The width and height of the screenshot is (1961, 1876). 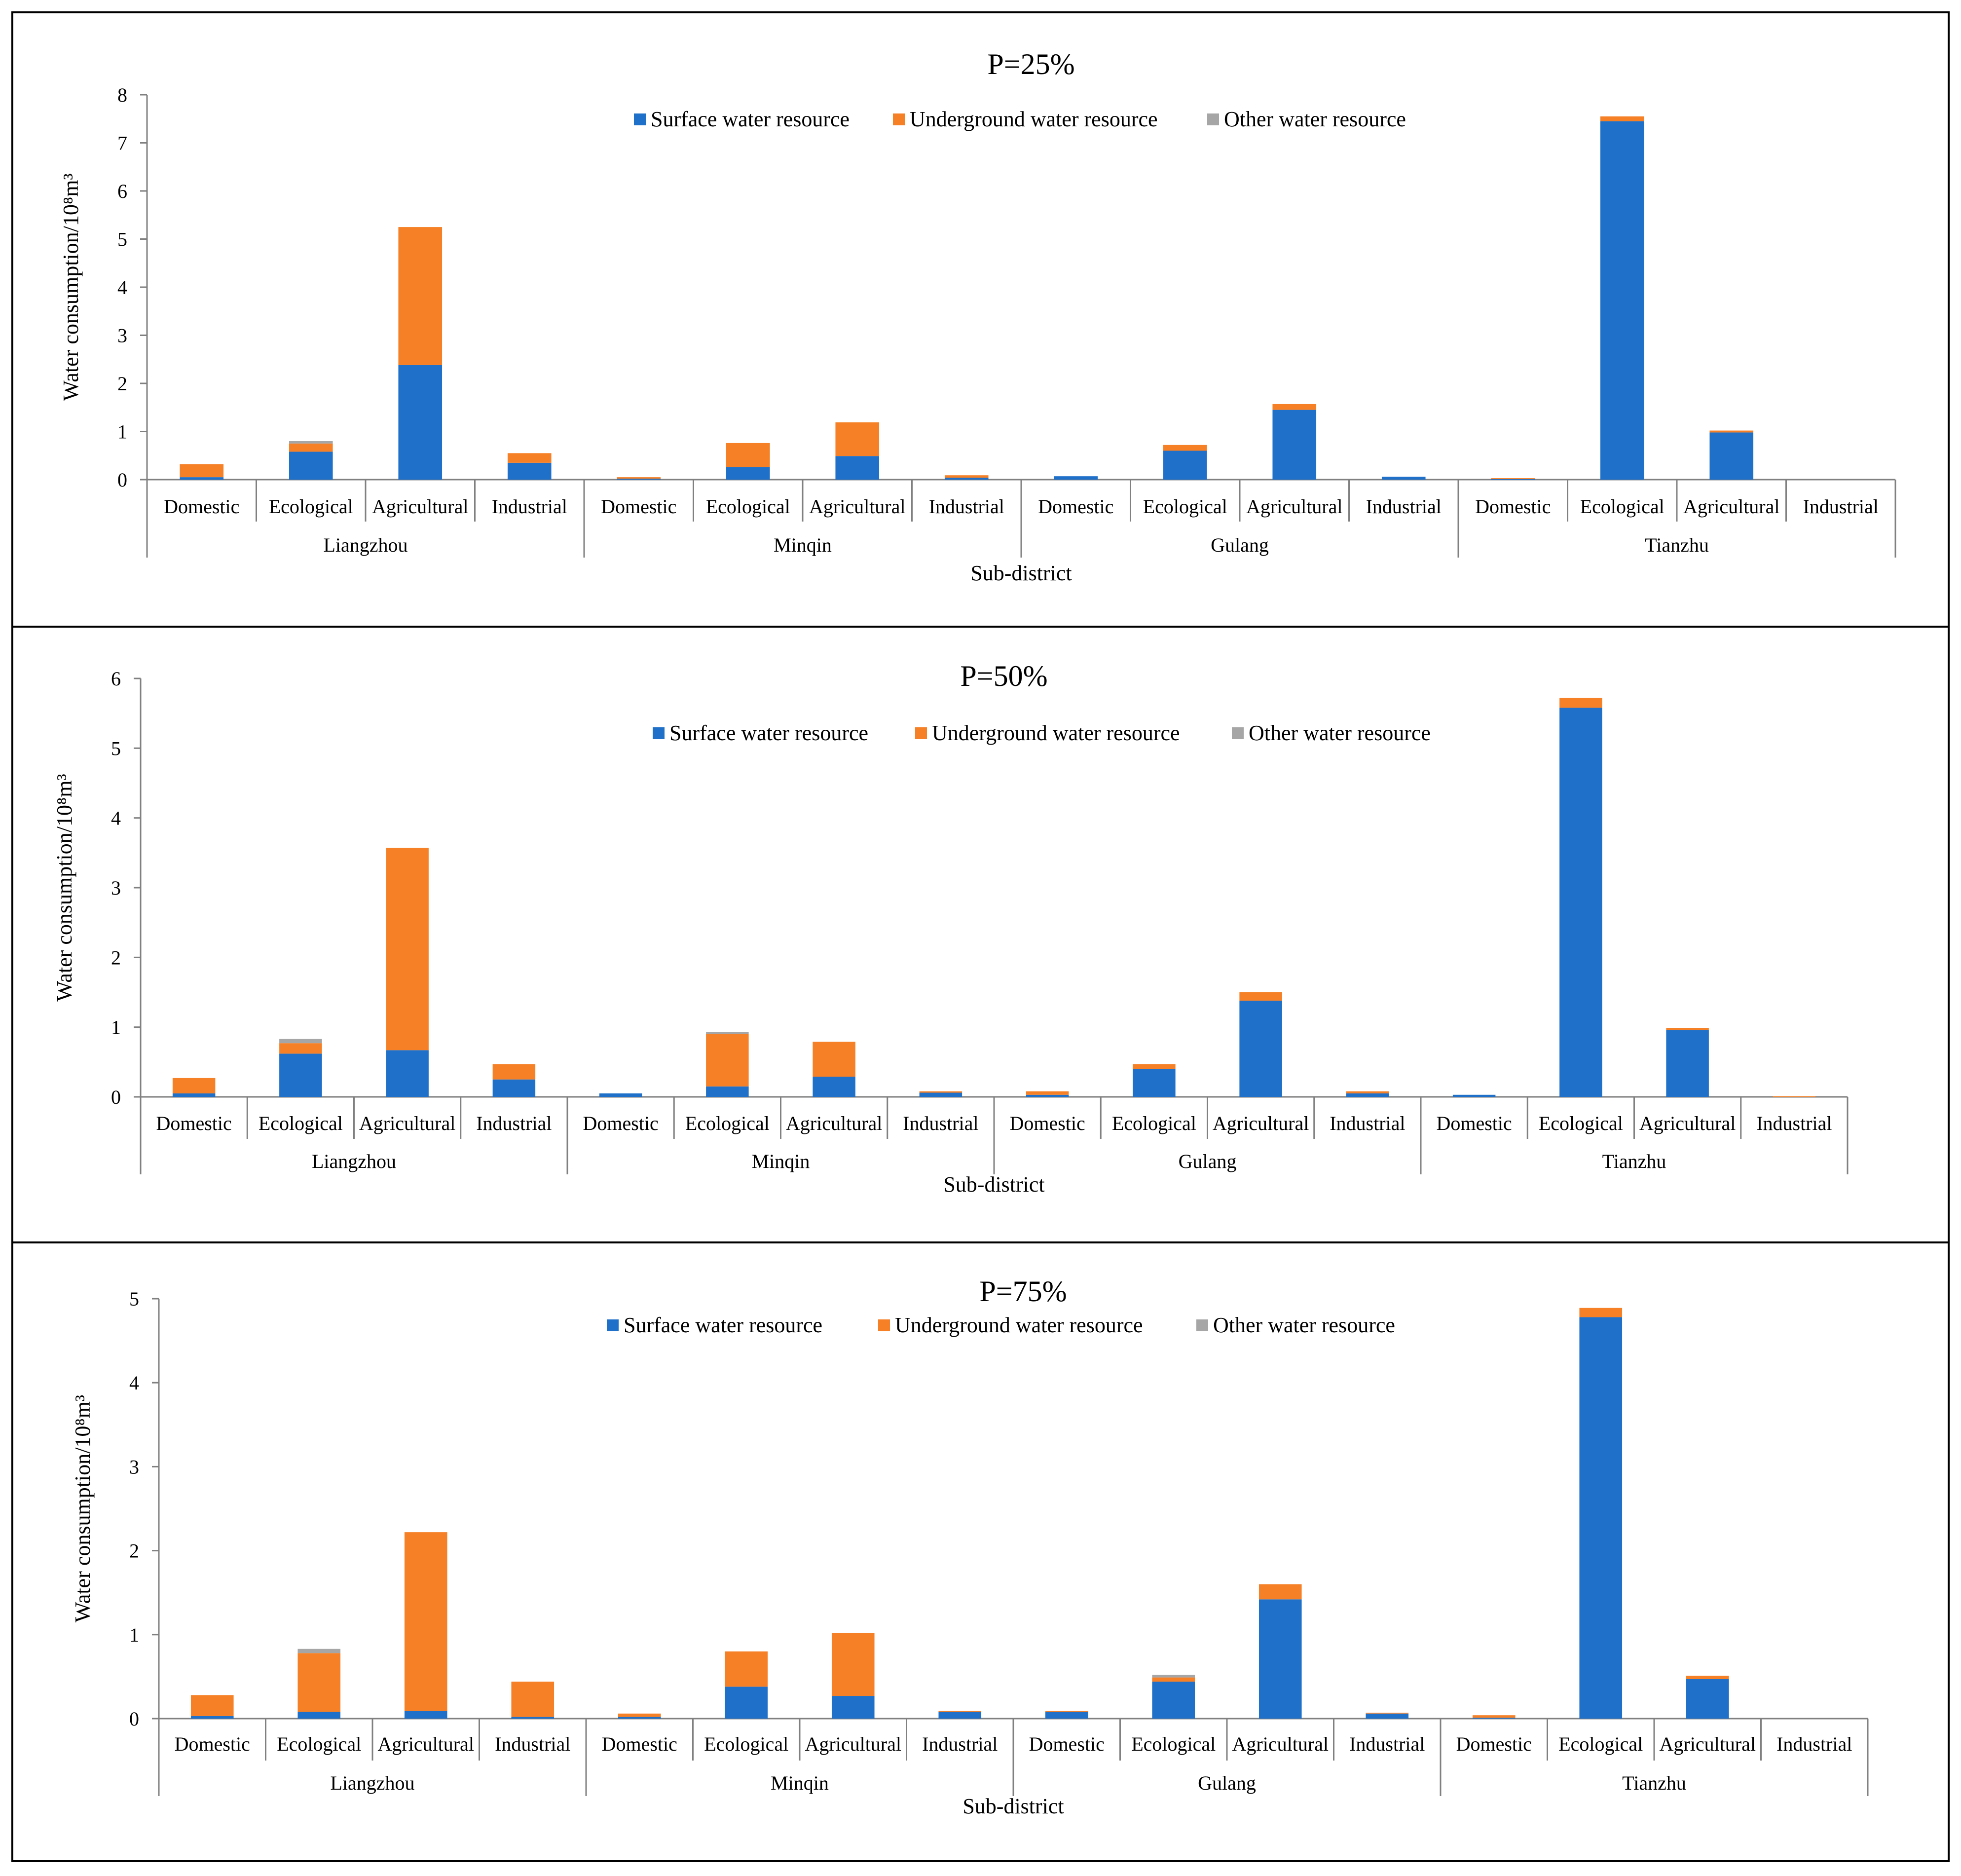 What do you see at coordinates (1004, 676) in the screenshot?
I see `chart-title: P=50%` at bounding box center [1004, 676].